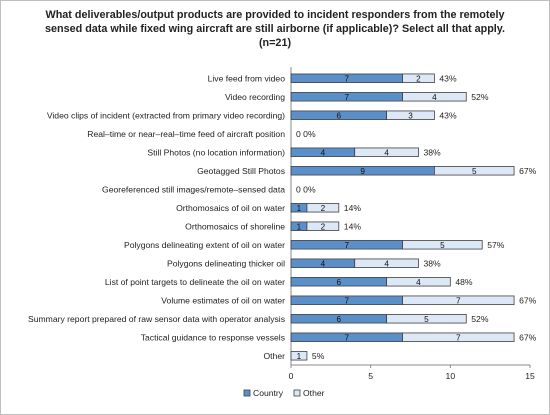  I want to click on x-tick-label: 10, so click(451, 376).